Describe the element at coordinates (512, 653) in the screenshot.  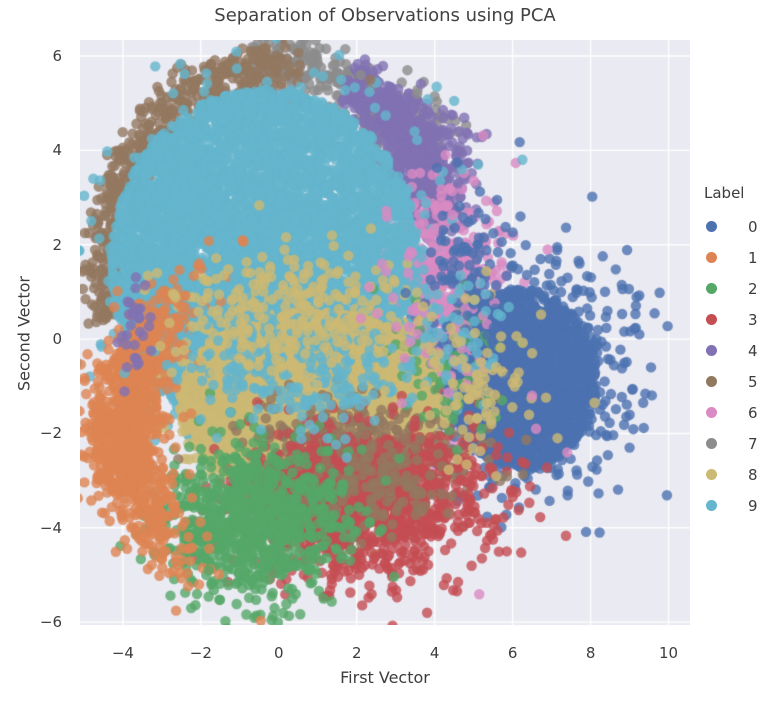
I see `x-tick-label: 6` at that location.